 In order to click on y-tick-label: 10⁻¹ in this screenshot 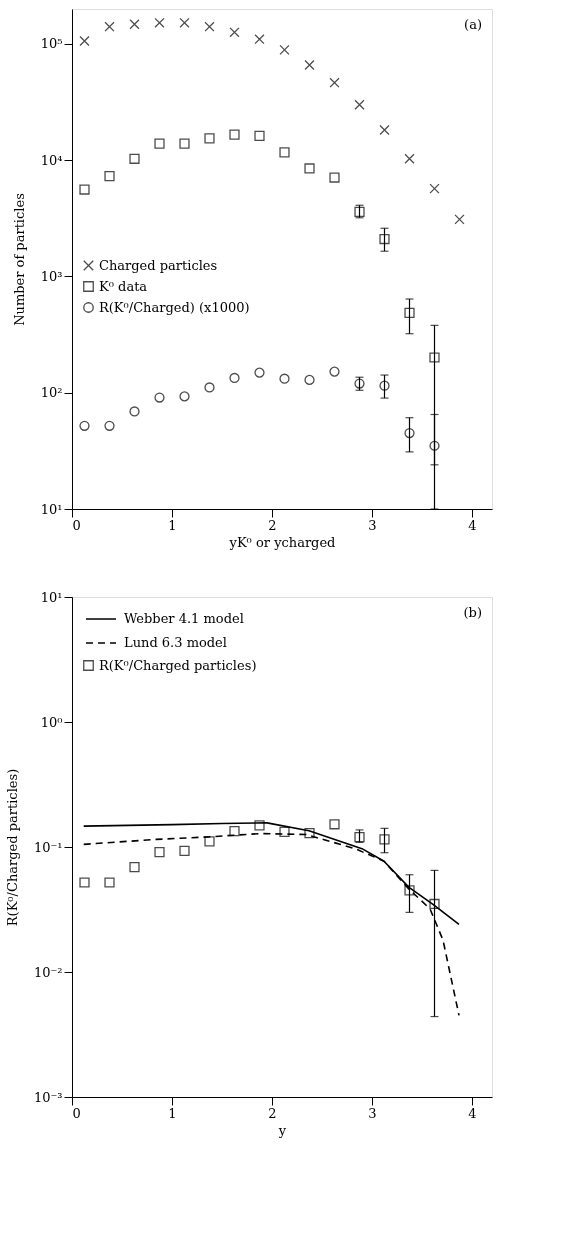, I will do `click(48, 847)`.